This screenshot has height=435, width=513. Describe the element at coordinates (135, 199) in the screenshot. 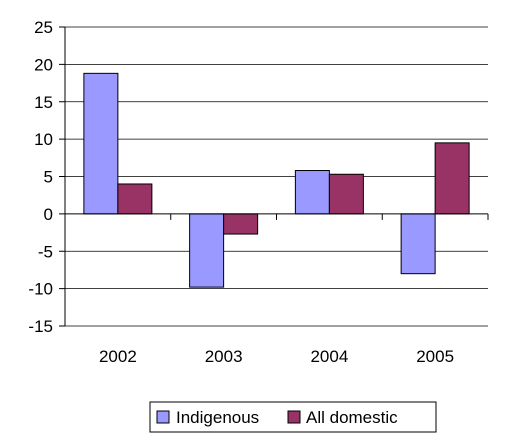

I see `bar-all-domestic-2002` at that location.